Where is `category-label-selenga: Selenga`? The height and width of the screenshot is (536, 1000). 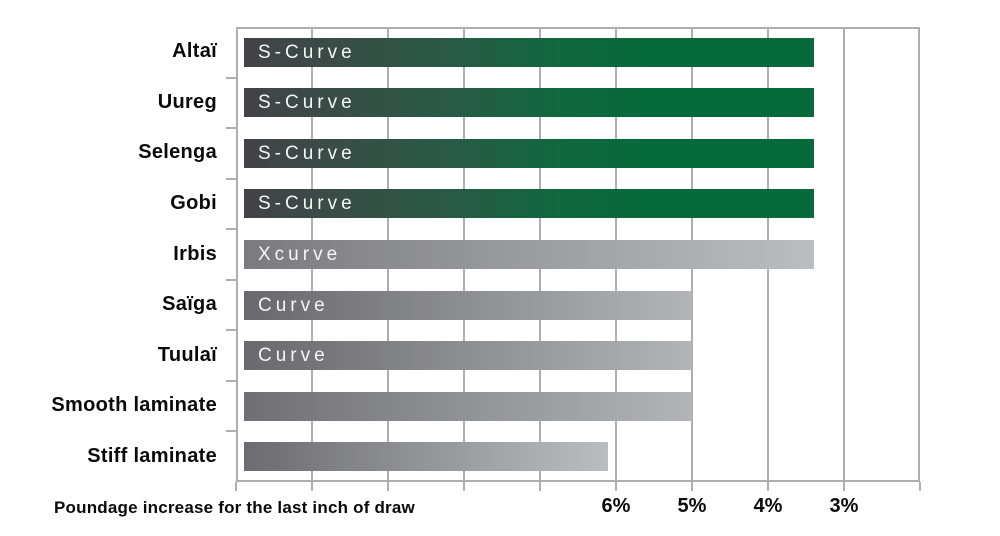
category-label-selenga: Selenga is located at coordinates (177, 152).